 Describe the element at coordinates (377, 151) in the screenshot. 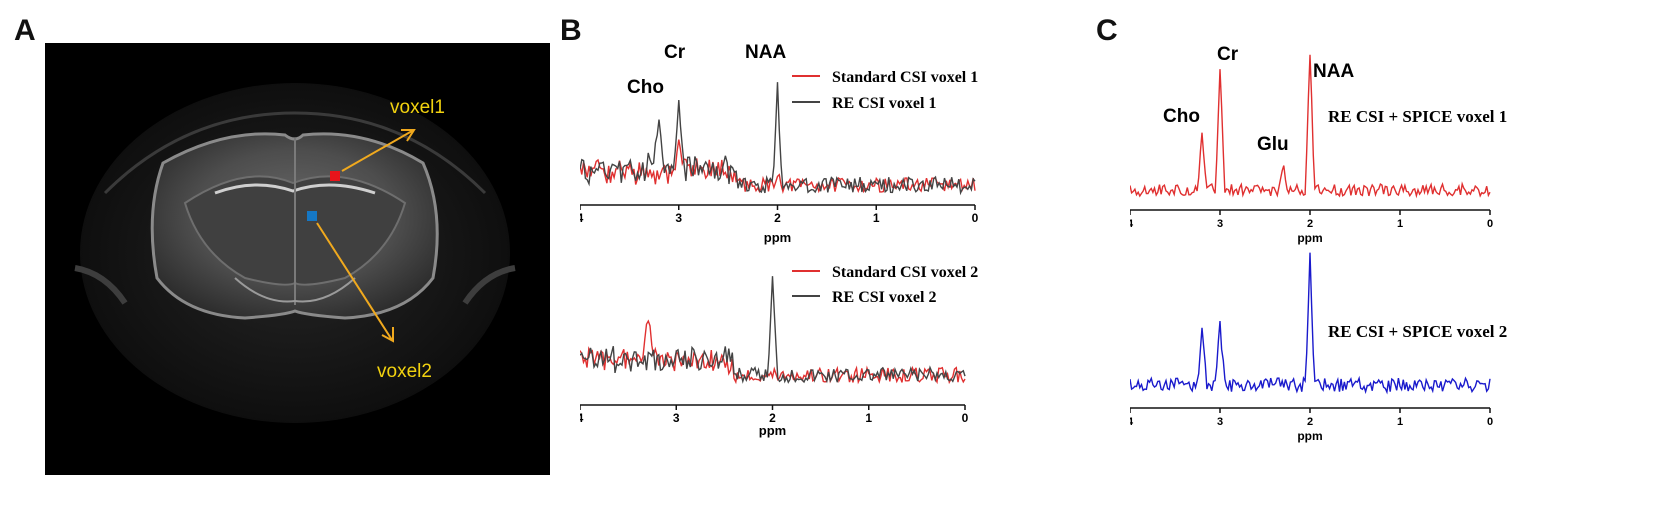

I see `voxel1-arrow` at that location.